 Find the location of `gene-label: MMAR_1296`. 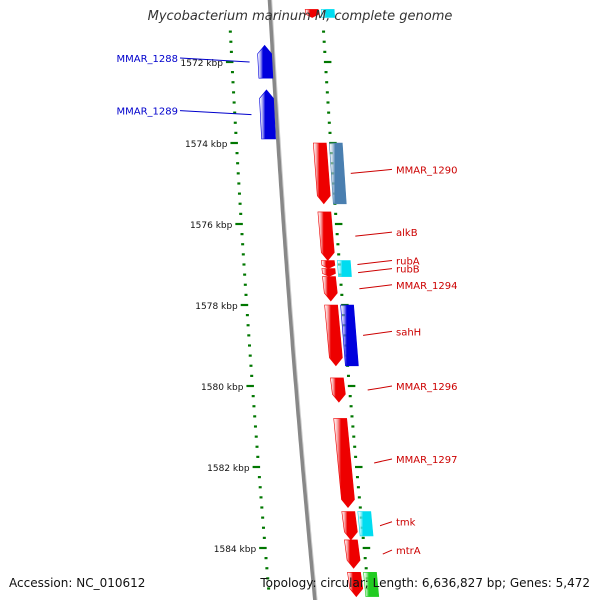

gene-label: MMAR_1296 is located at coordinates (427, 387).